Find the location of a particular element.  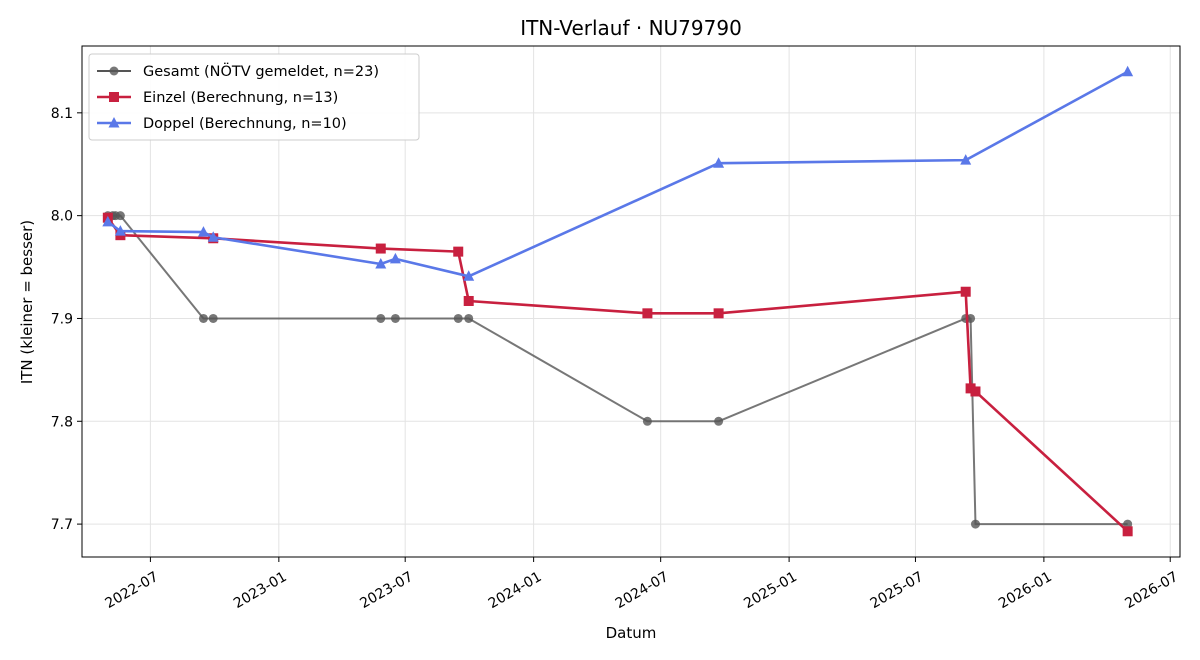

legend-label: Gesamt (NÖTV gemeldet, n=23) is located at coordinates (261, 71).